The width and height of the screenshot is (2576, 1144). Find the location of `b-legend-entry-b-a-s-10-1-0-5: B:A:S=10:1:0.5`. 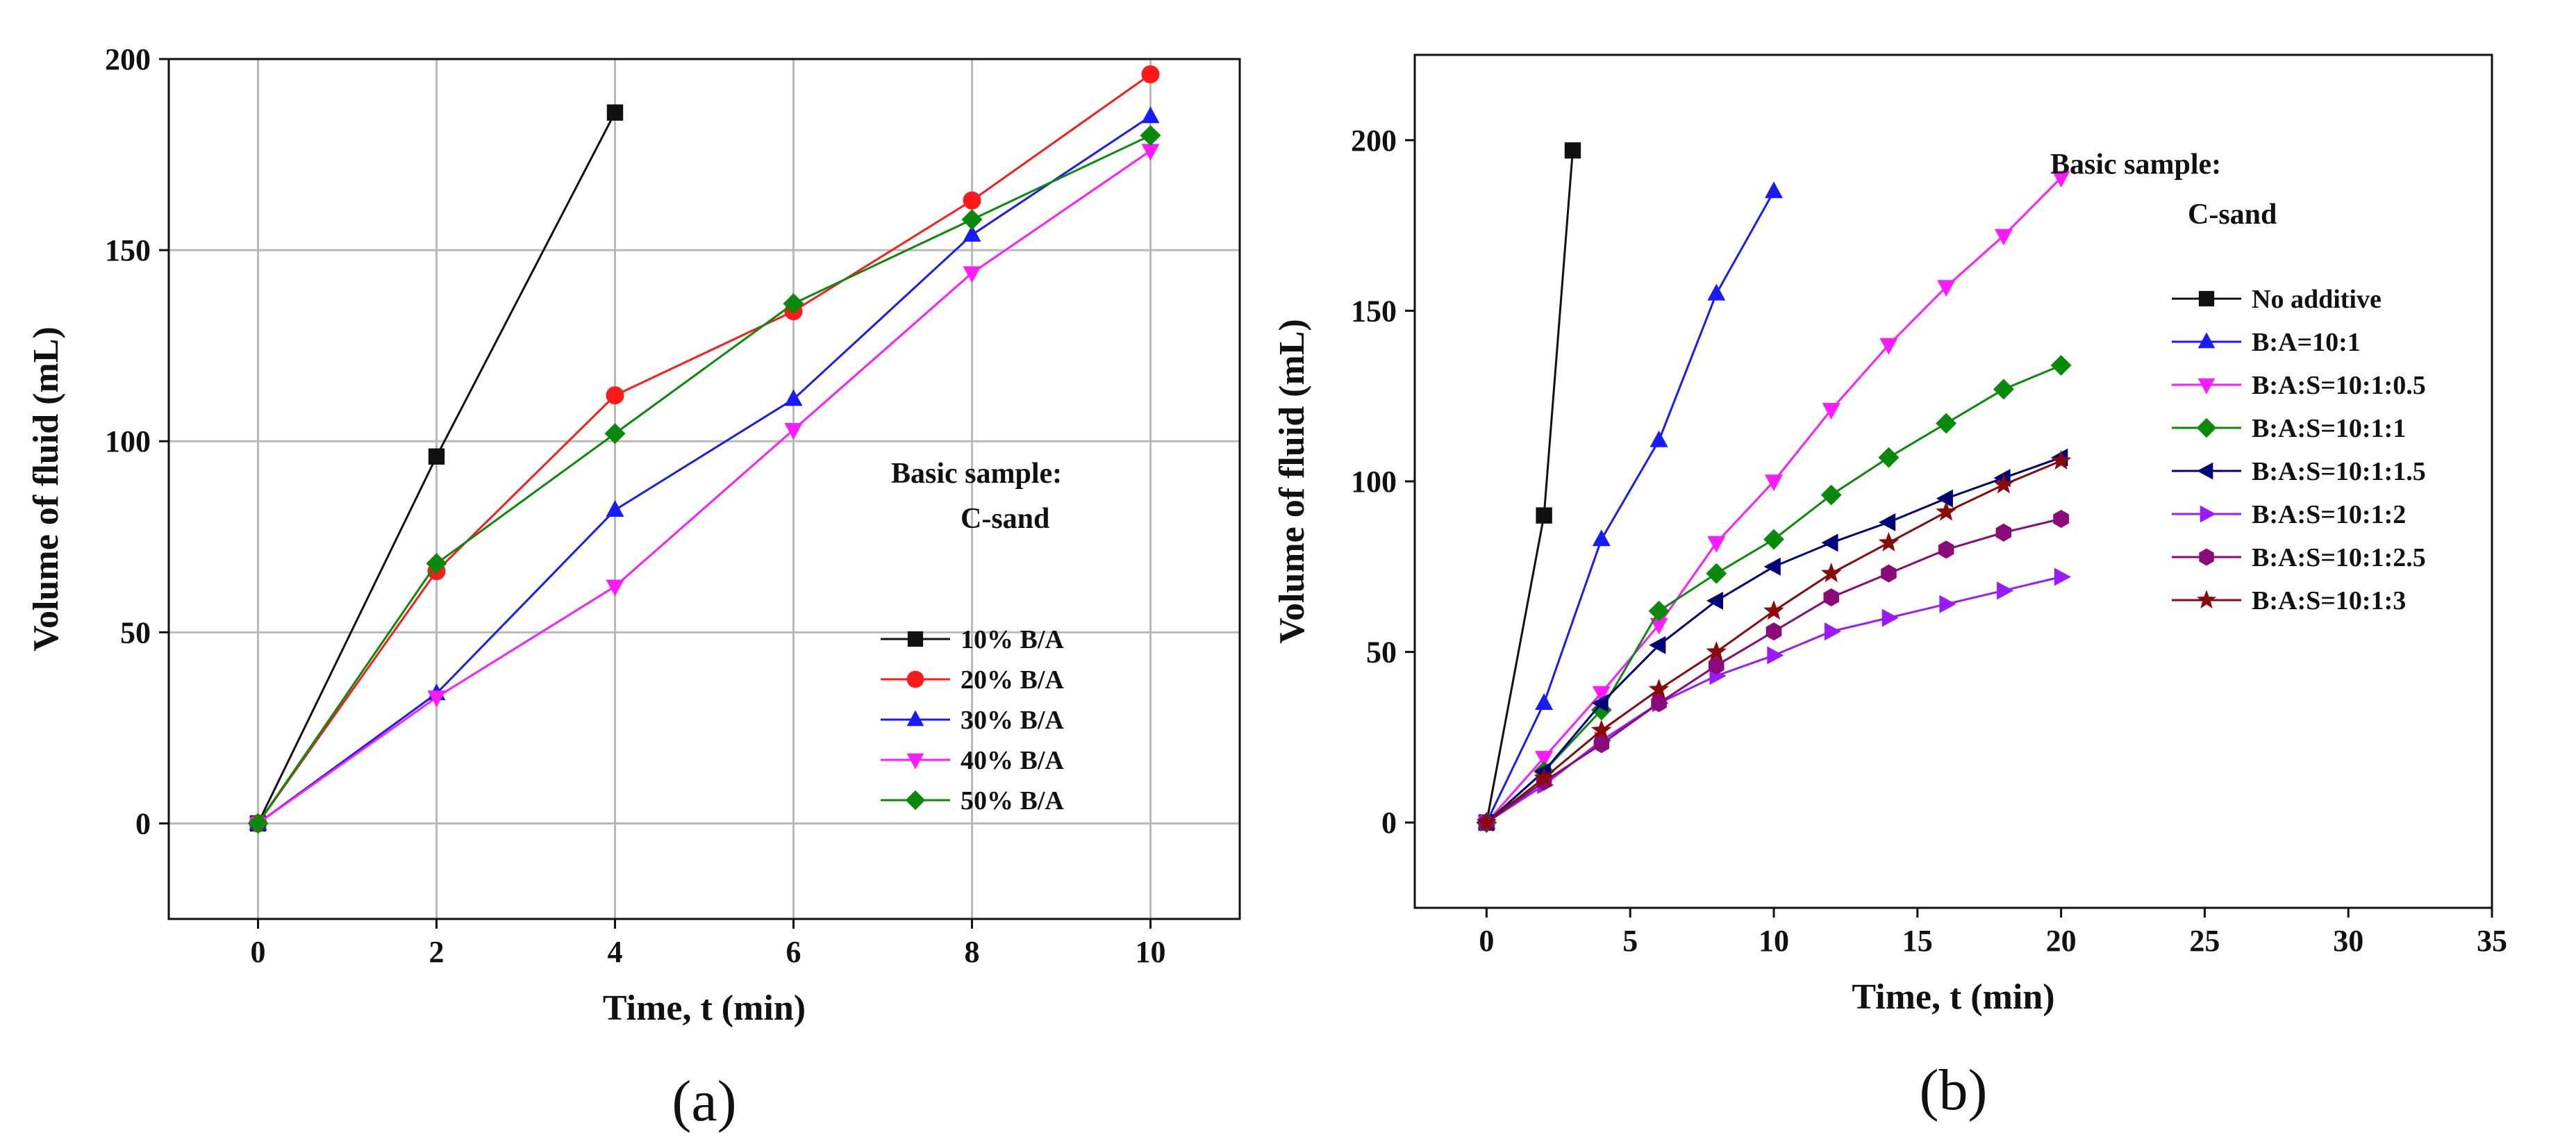

b-legend-entry-b-a-s-10-1-0-5: B:A:S=10:1:0.5 is located at coordinates (2299, 385).